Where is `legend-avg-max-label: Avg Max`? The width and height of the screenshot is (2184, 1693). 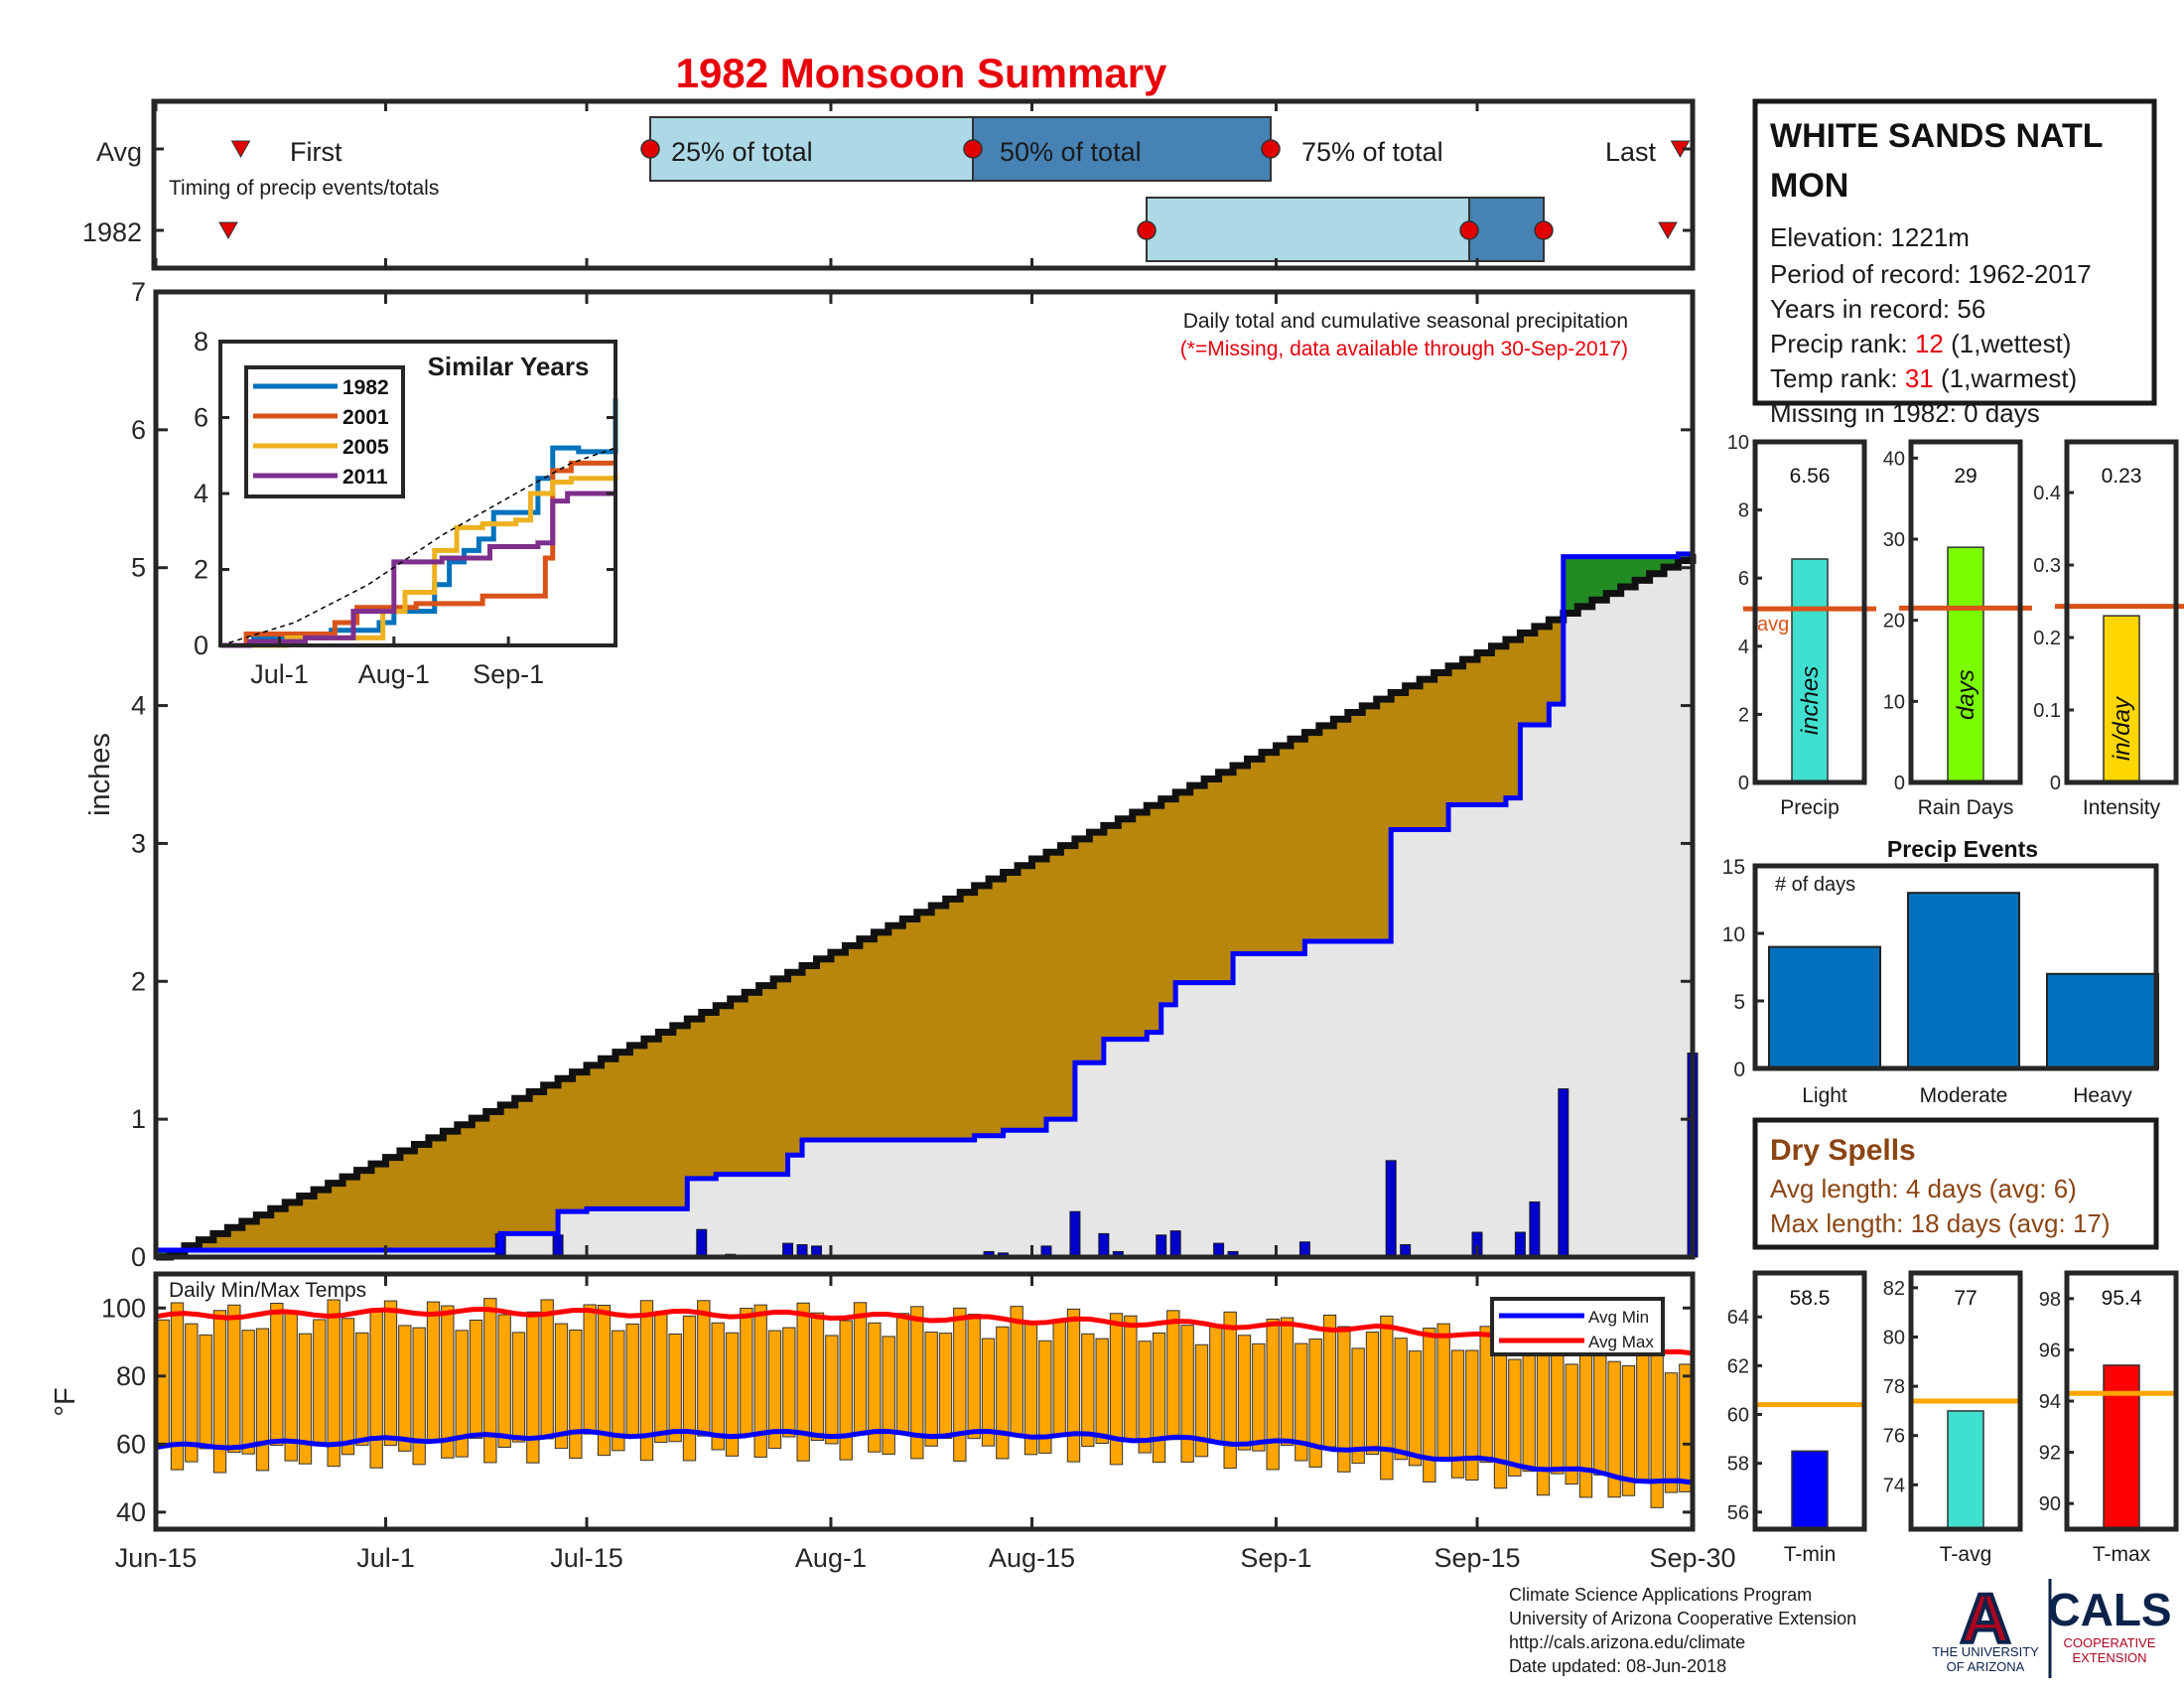
legend-avg-max-label: Avg Max is located at coordinates (1621, 1342).